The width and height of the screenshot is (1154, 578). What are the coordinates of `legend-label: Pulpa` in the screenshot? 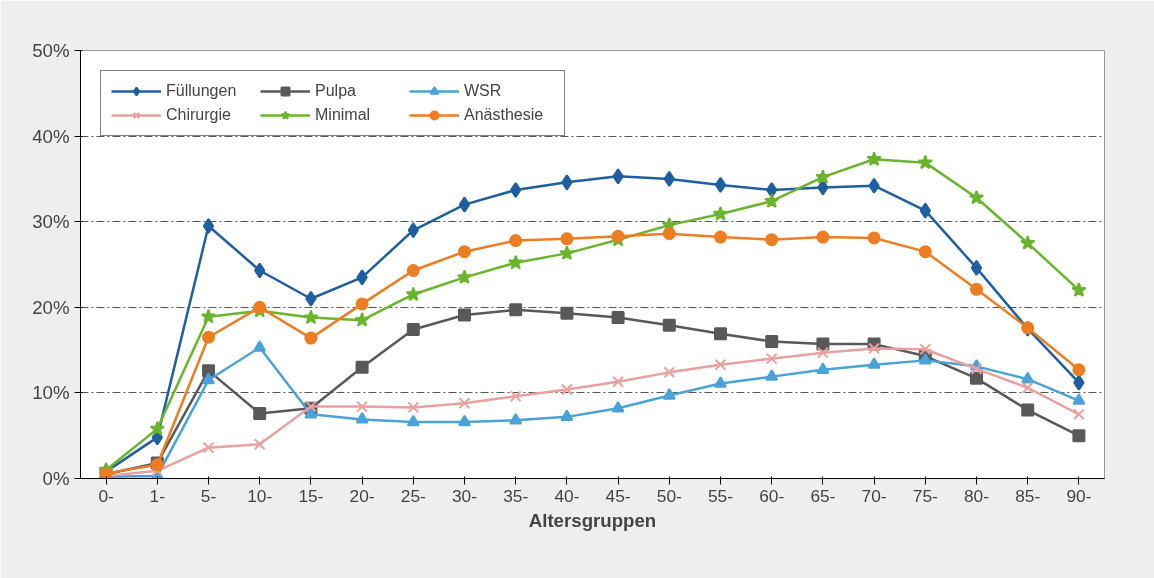 It's located at (336, 91).